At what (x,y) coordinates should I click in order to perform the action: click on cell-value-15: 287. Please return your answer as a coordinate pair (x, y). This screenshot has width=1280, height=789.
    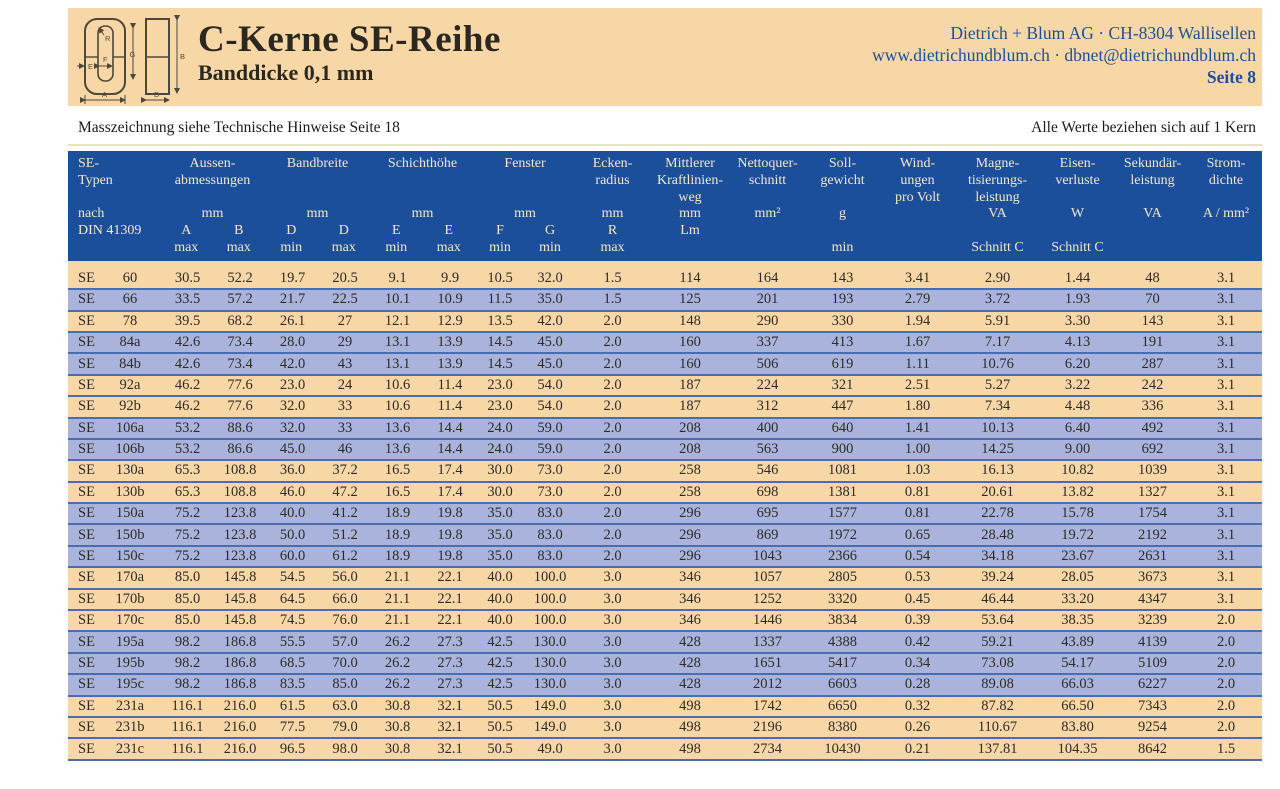
    Looking at the image, I should click on (1152, 363).